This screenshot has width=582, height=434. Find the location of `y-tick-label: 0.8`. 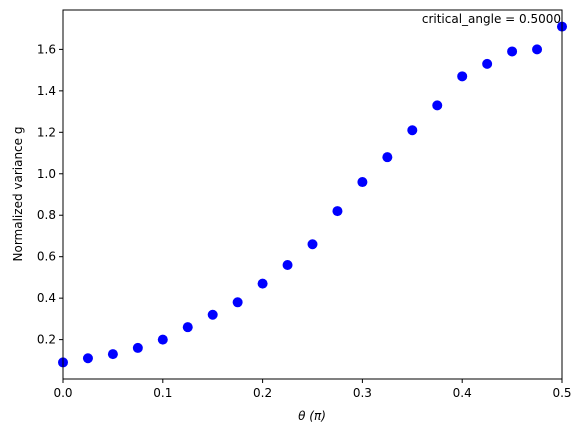

y-tick-label: 0.8 is located at coordinates (46, 215).